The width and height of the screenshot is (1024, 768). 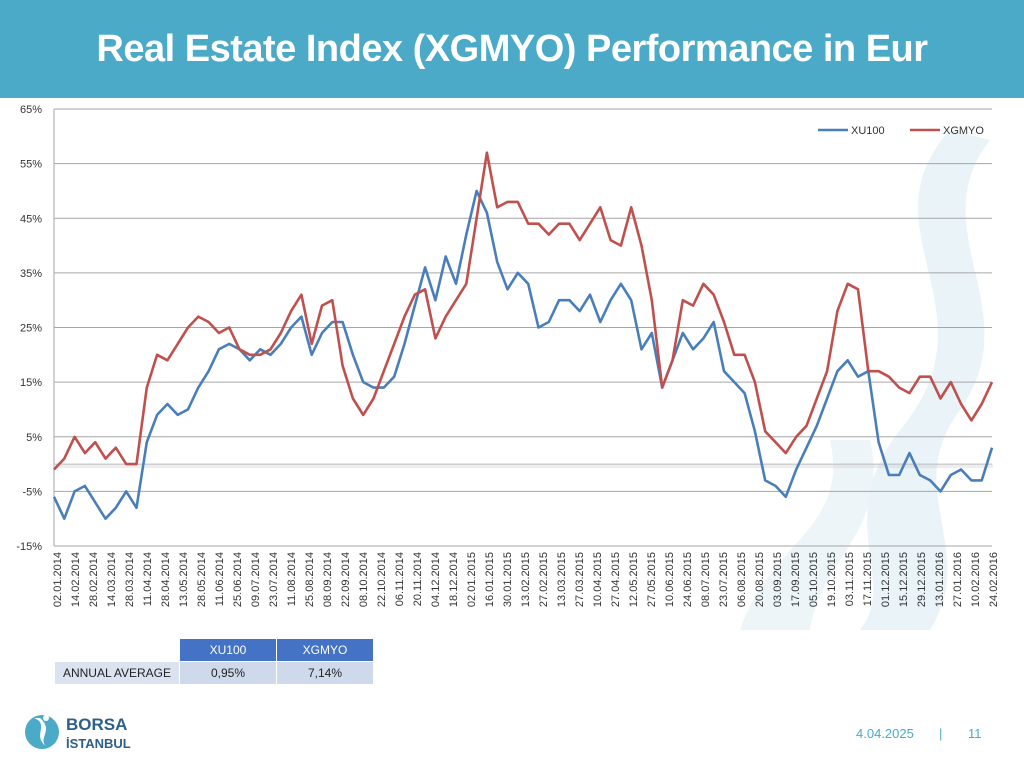 What do you see at coordinates (400, 579) in the screenshot?
I see `x-tick-label: 06.11.2014` at bounding box center [400, 579].